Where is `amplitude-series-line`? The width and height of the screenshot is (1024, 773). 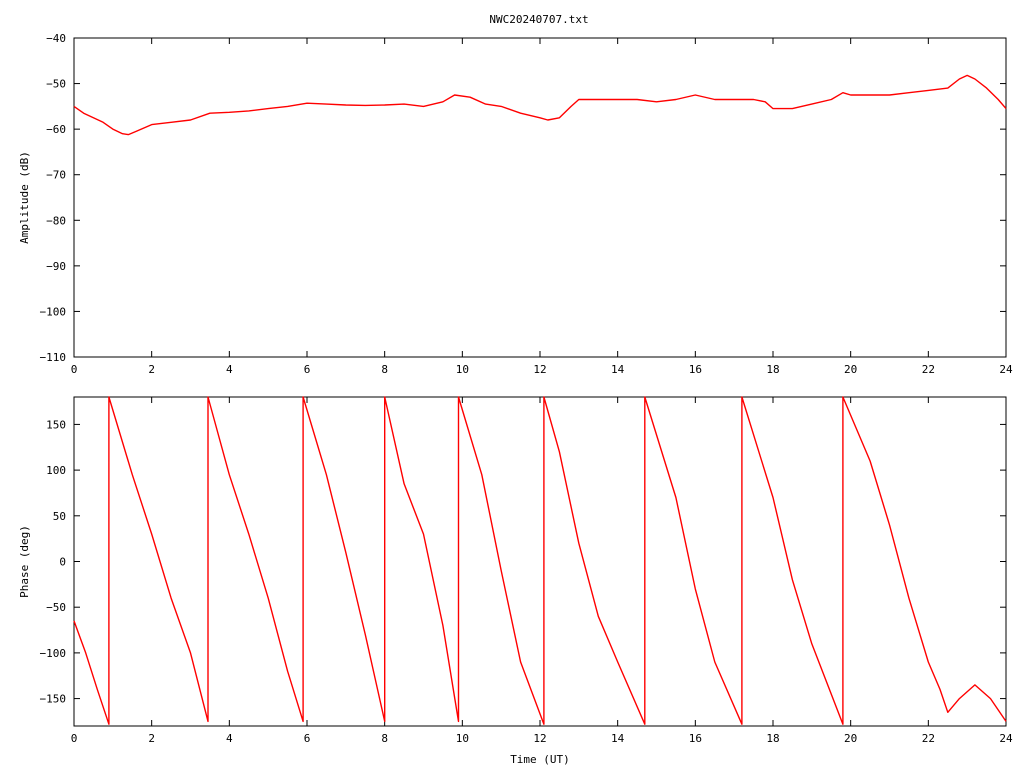 amplitude-series-line is located at coordinates (540, 105).